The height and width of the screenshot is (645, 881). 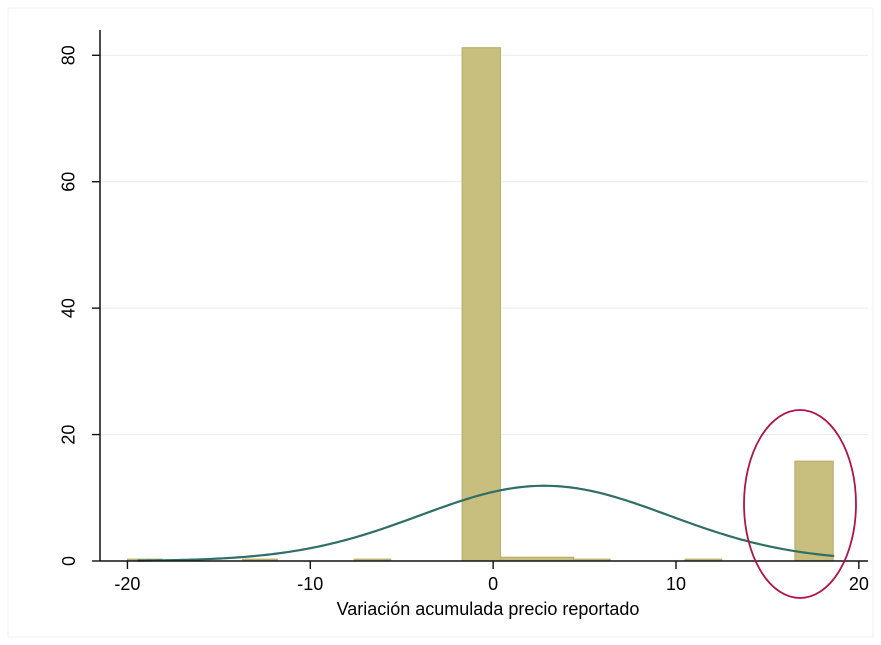 I want to click on highlight-ellipse, so click(x=800, y=504).